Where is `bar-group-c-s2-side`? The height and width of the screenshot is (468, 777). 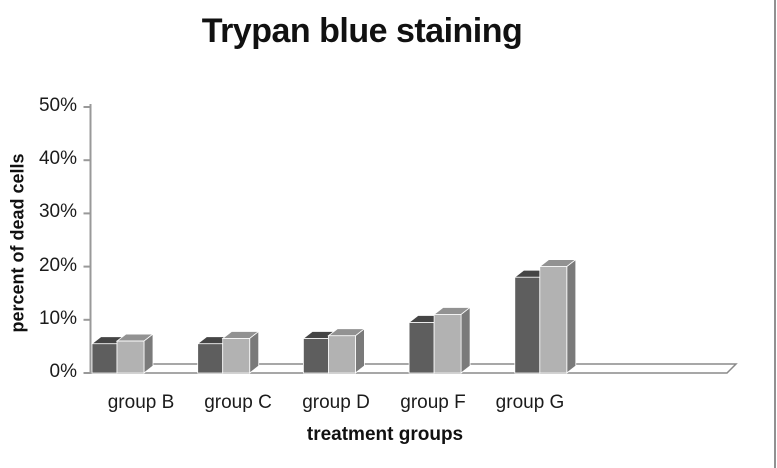 bar-group-c-s2-side is located at coordinates (254, 352).